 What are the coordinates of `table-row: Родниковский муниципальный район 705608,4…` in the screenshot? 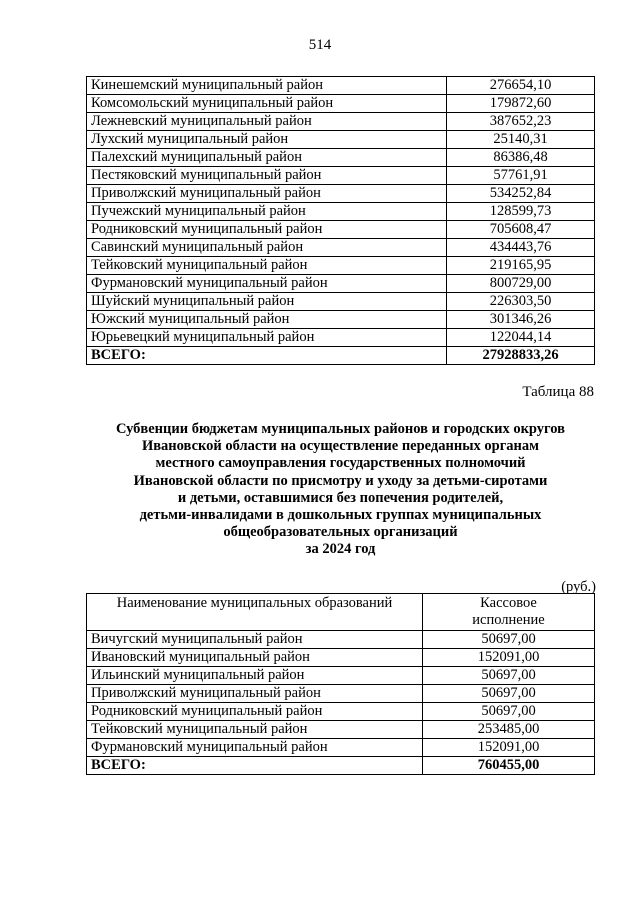 It's located at (340, 229).